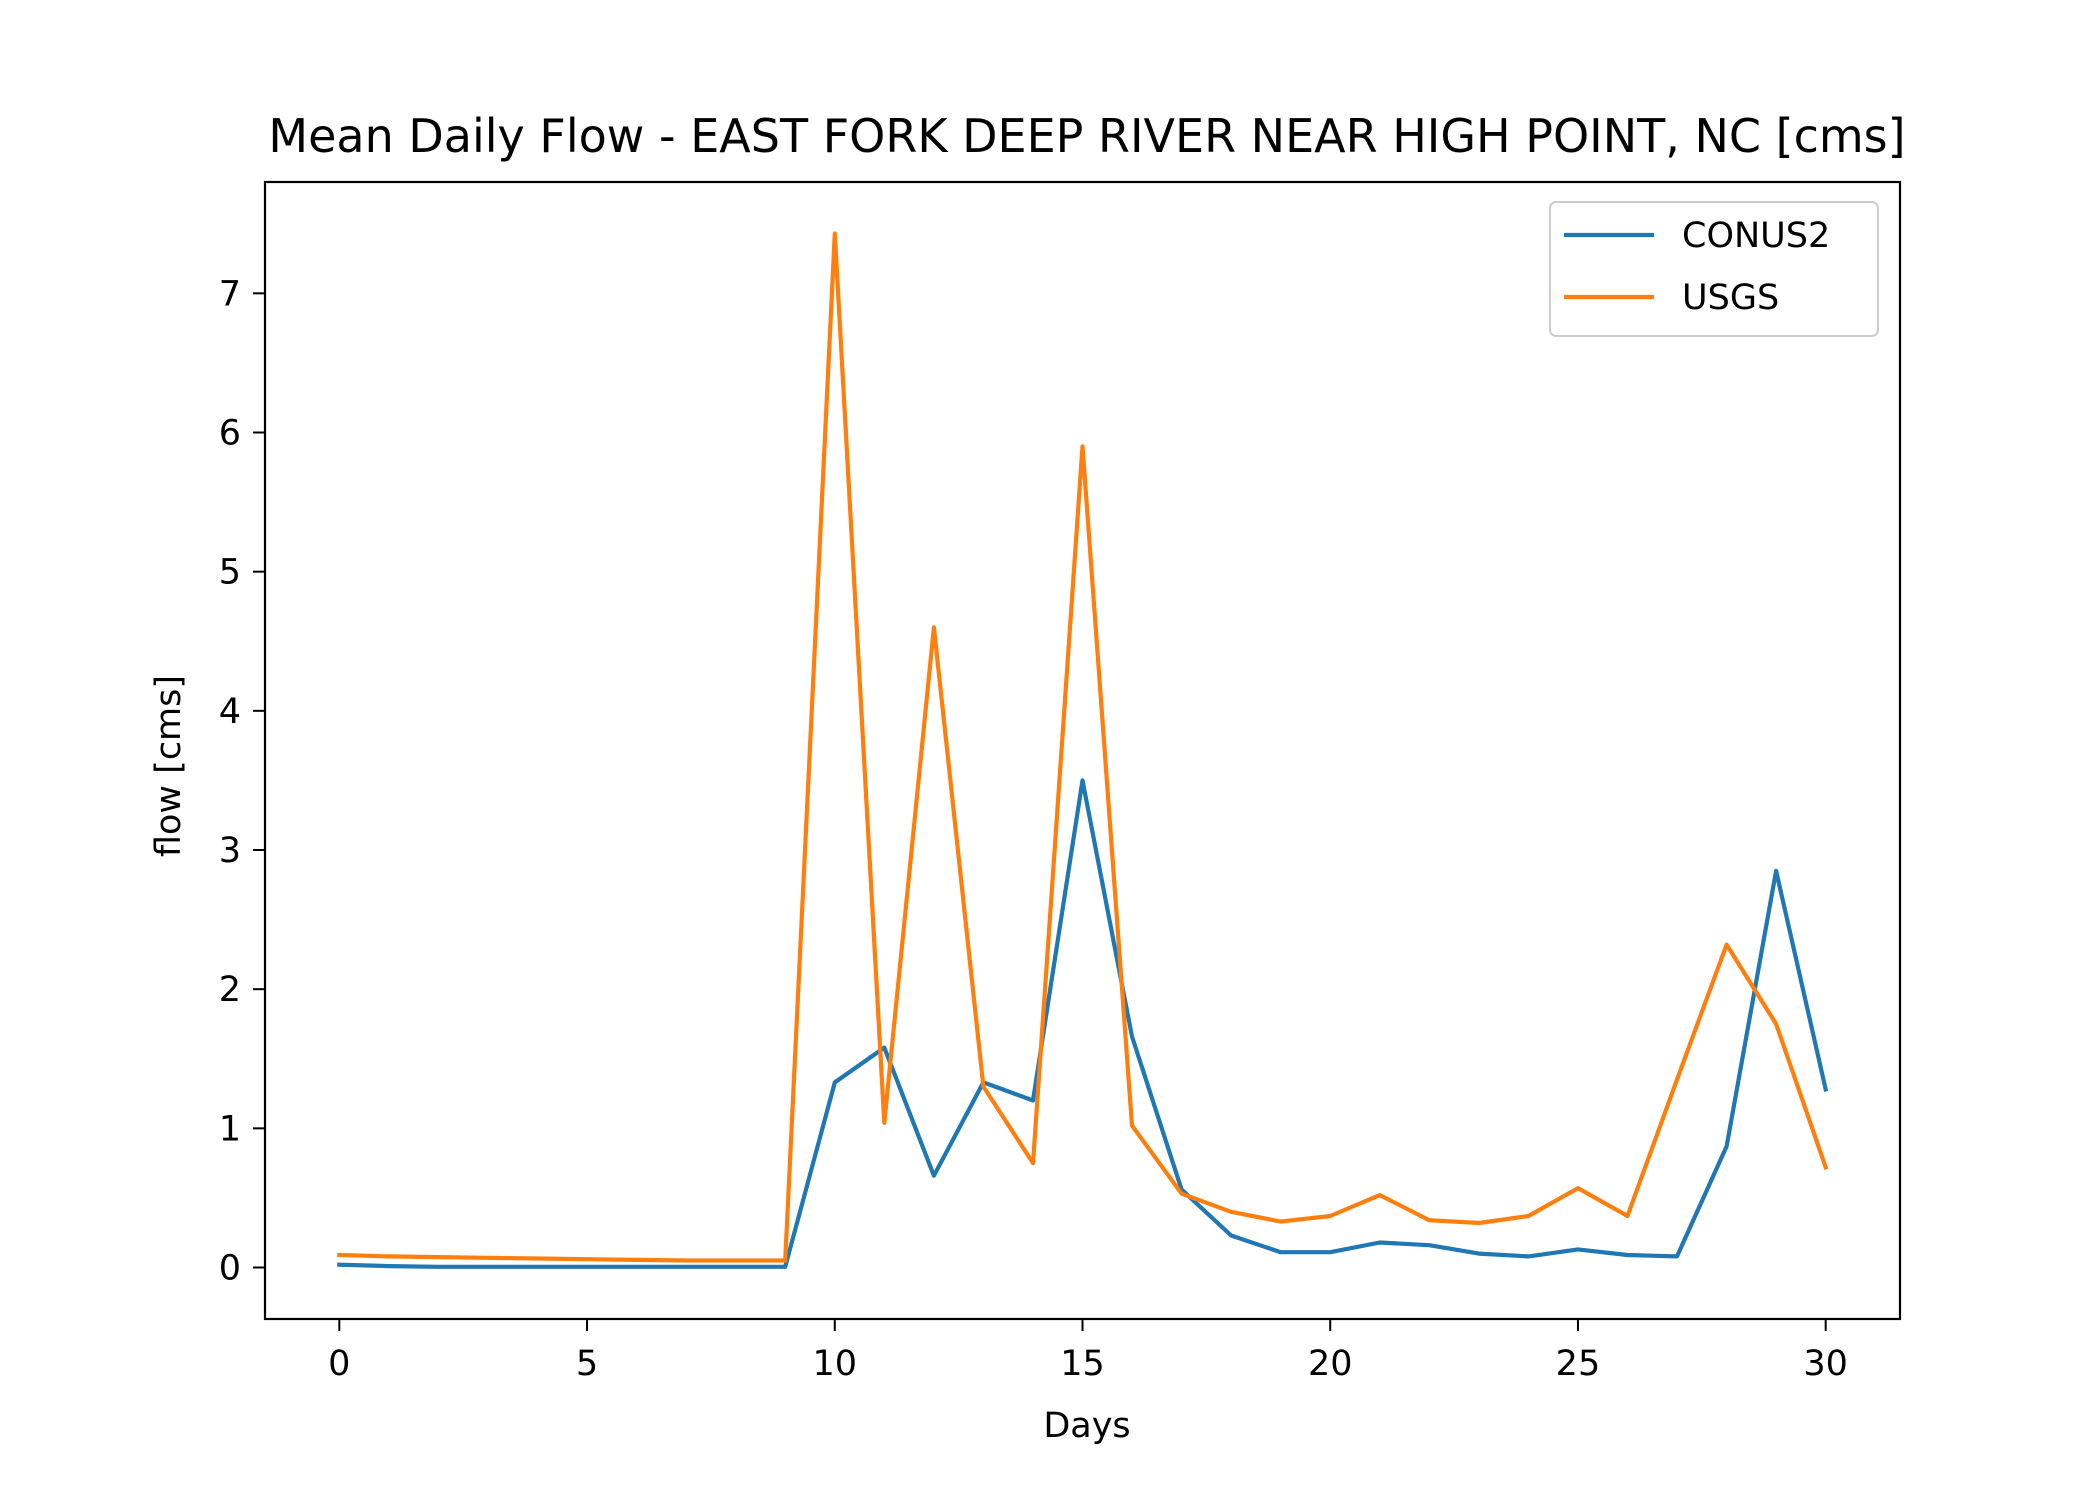 This screenshot has height=1505, width=2100. Describe the element at coordinates (834, 1364) in the screenshot. I see `x-tick-label: 10` at that location.